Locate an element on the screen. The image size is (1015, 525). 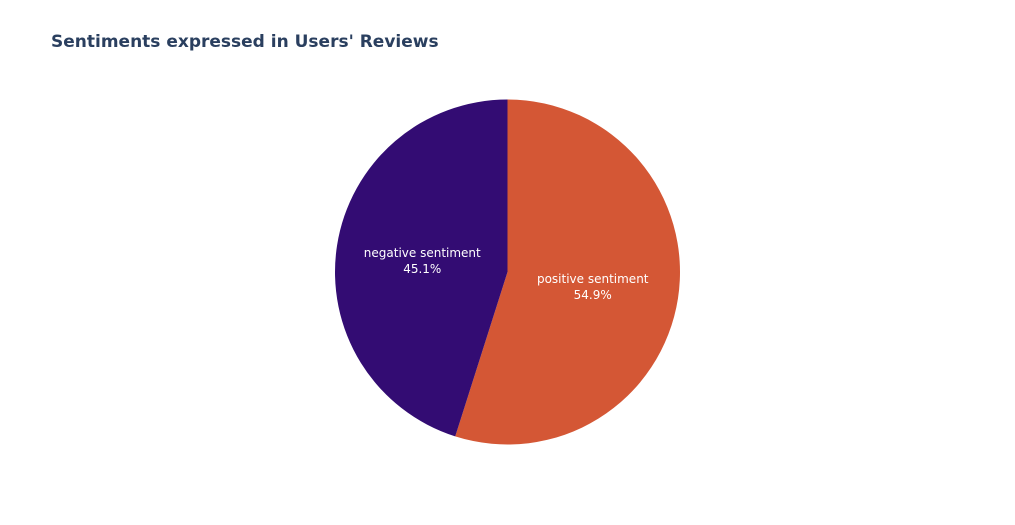
slice-label: negative sentiment is located at coordinates (422, 253).